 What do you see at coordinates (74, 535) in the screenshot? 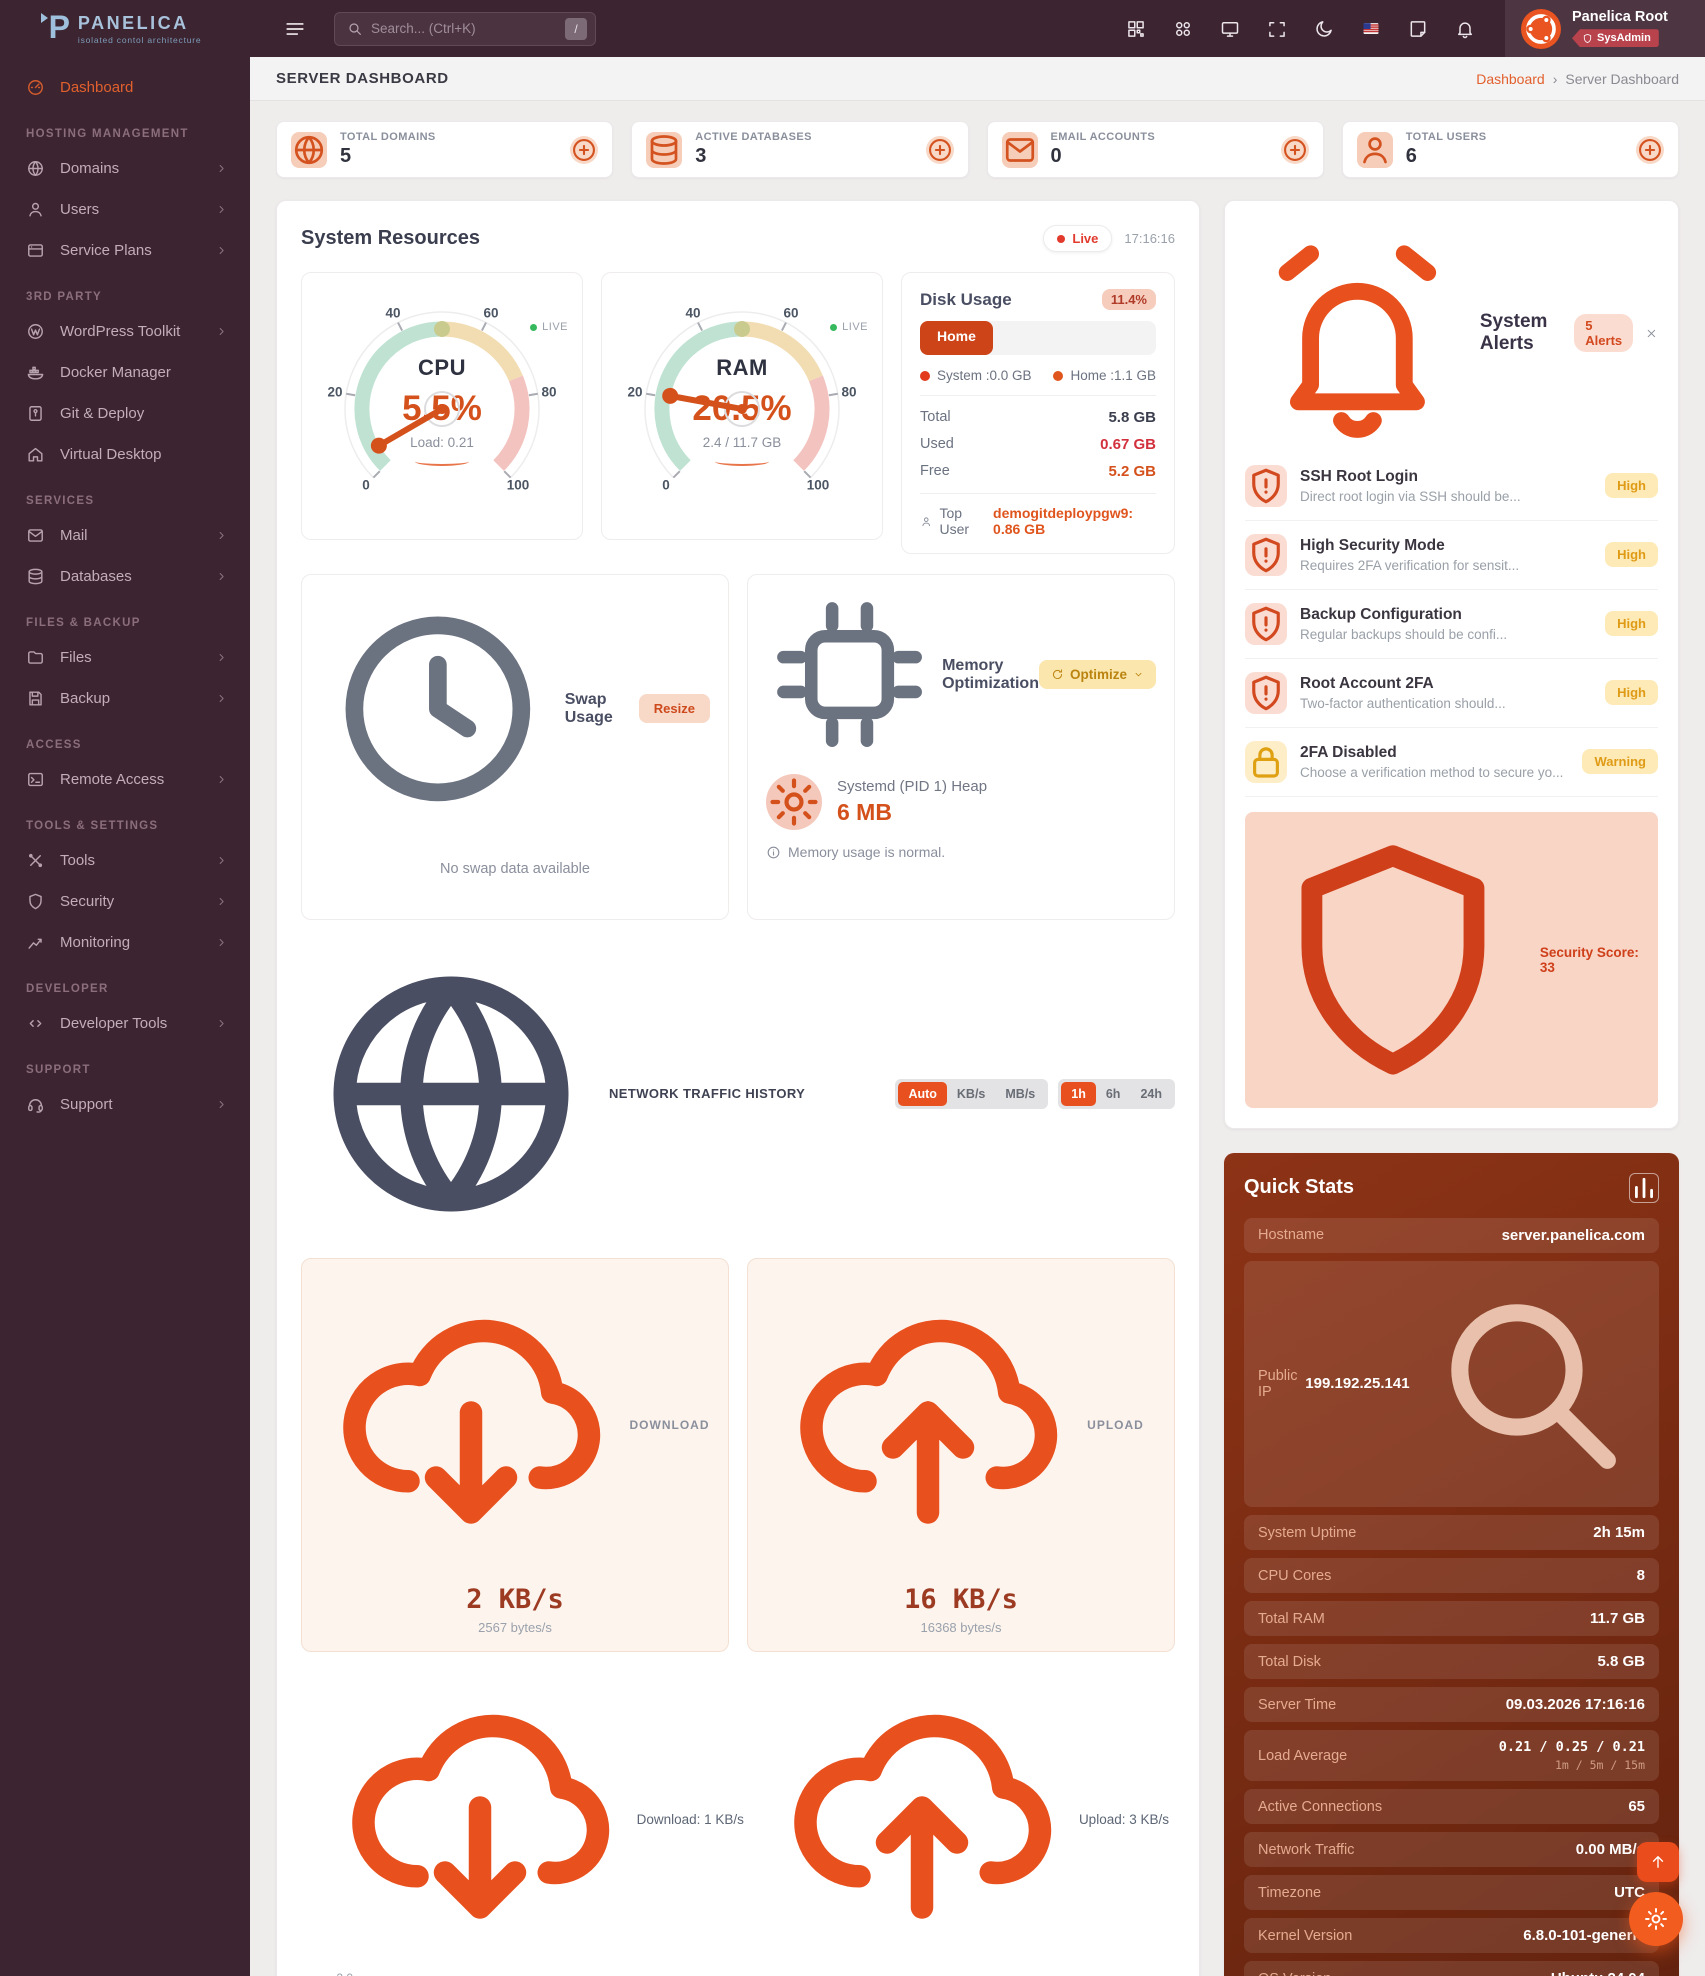
I see `sidebar-item-label: Mail` at bounding box center [74, 535].